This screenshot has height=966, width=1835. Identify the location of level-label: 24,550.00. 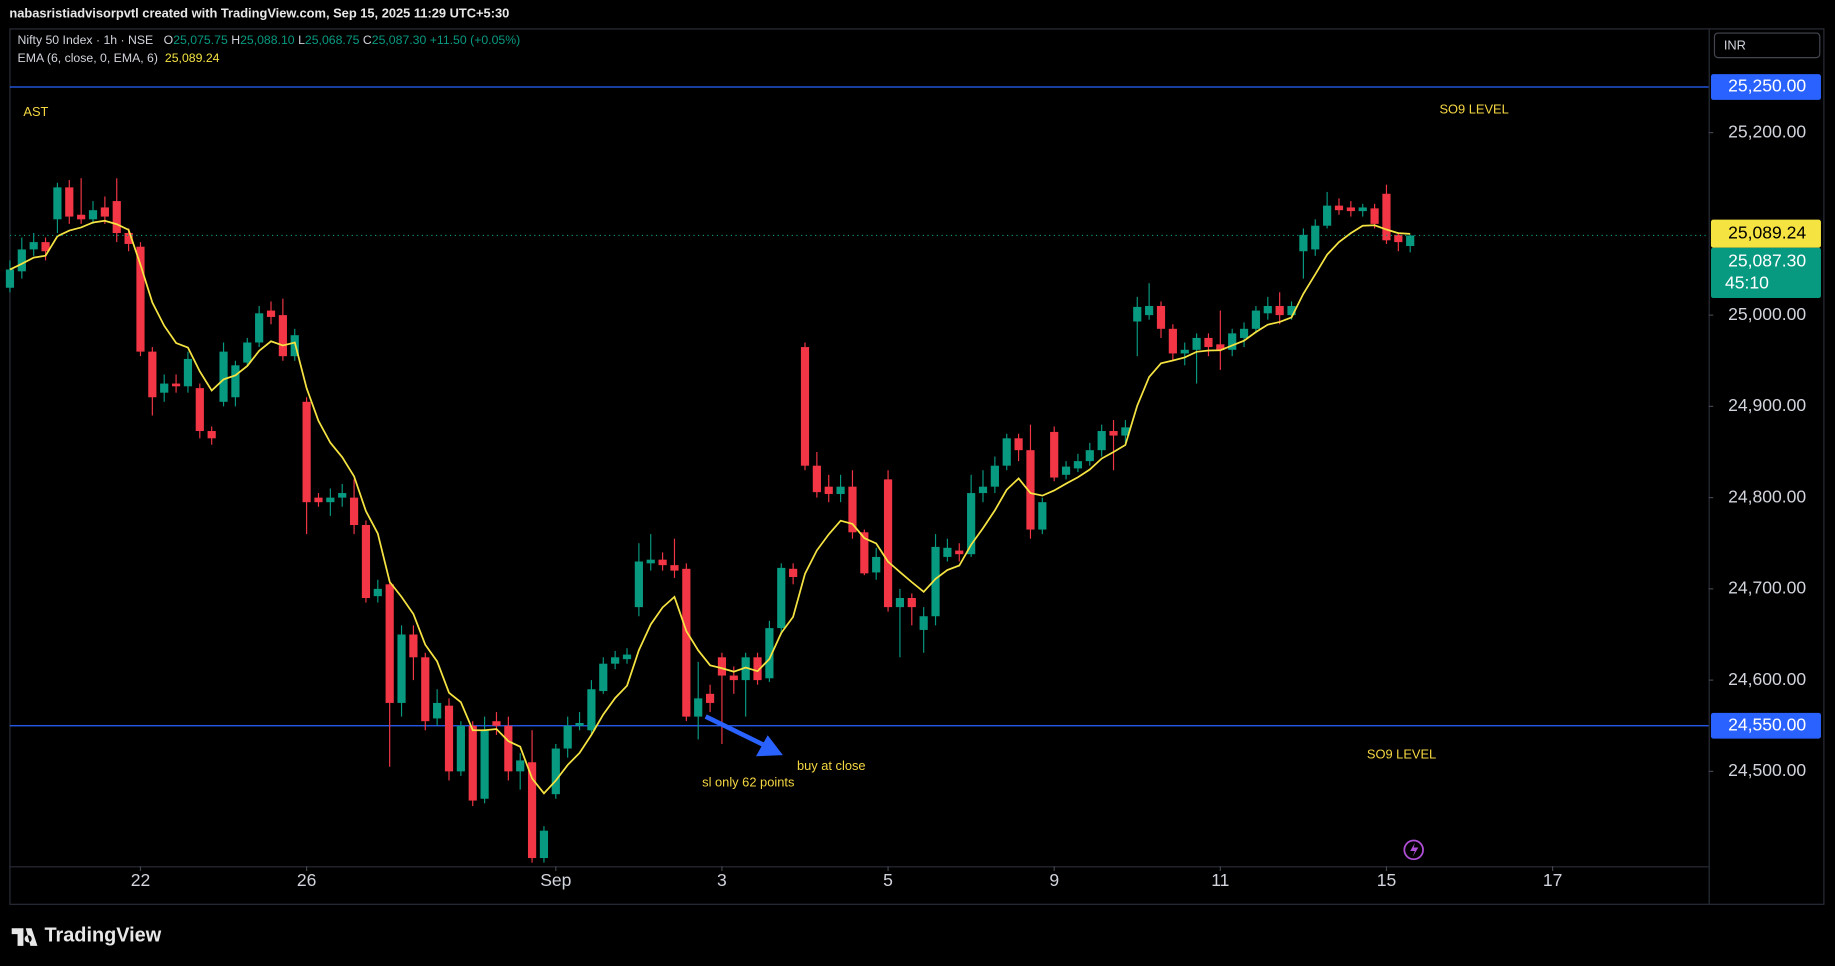
(1767, 724).